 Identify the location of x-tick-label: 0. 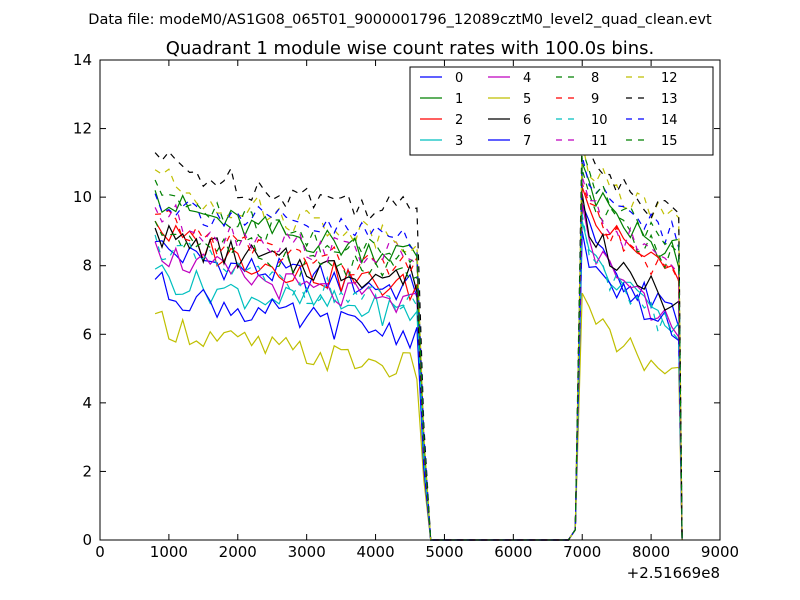
(100, 552).